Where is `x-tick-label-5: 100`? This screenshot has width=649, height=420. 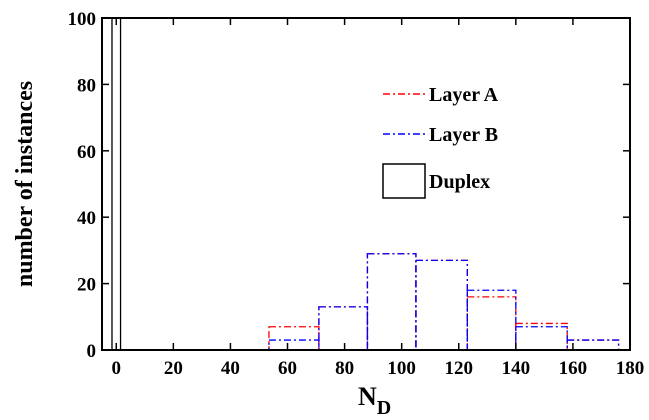 x-tick-label-5: 100 is located at coordinates (401, 368).